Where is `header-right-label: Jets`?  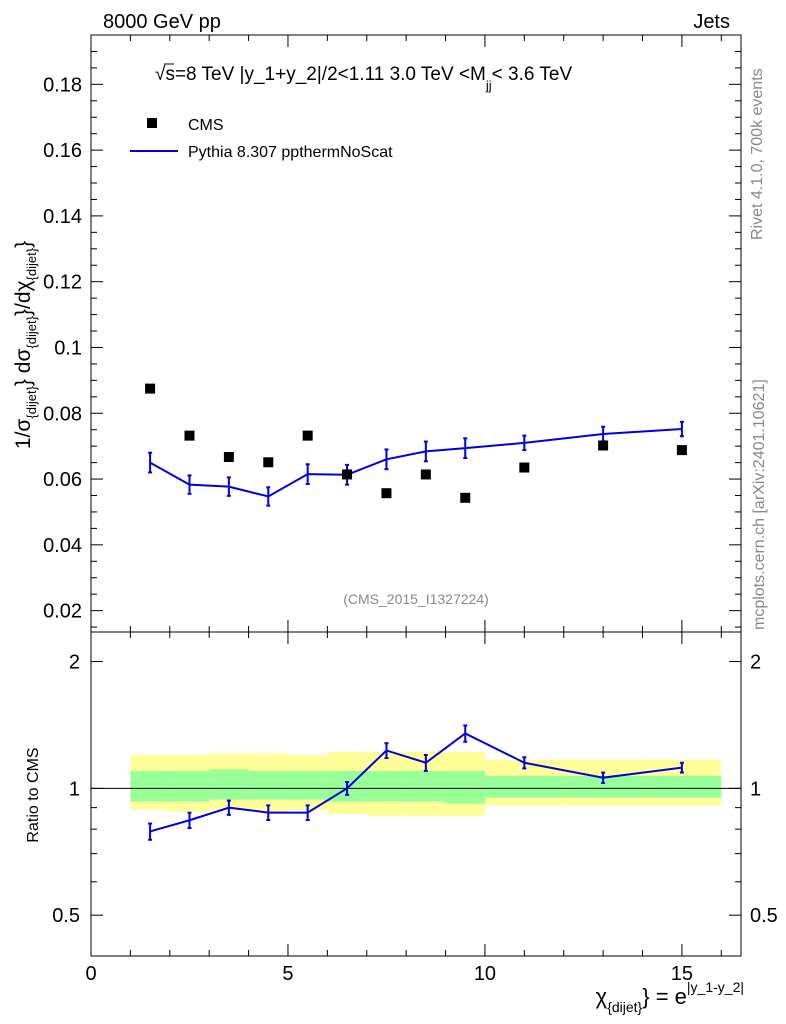
header-right-label: Jets is located at coordinates (711, 22).